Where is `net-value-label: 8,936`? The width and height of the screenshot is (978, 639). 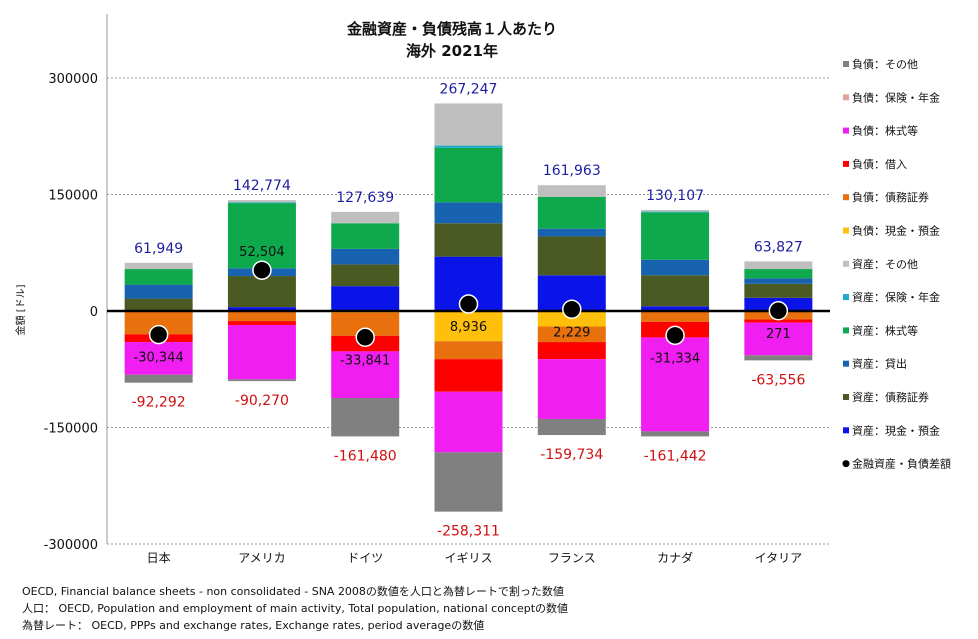 net-value-label: 8,936 is located at coordinates (468, 327).